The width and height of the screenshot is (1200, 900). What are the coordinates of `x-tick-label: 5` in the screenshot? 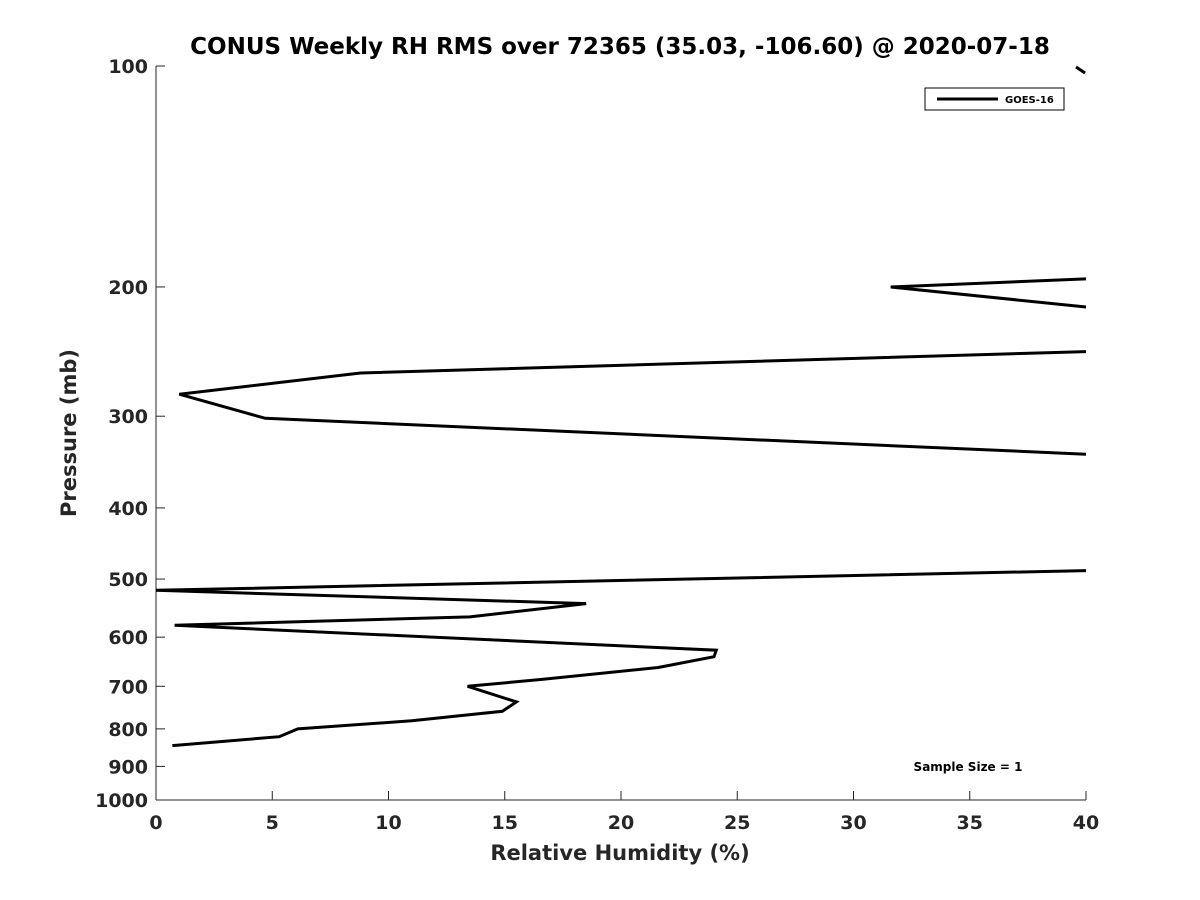 It's located at (272, 823).